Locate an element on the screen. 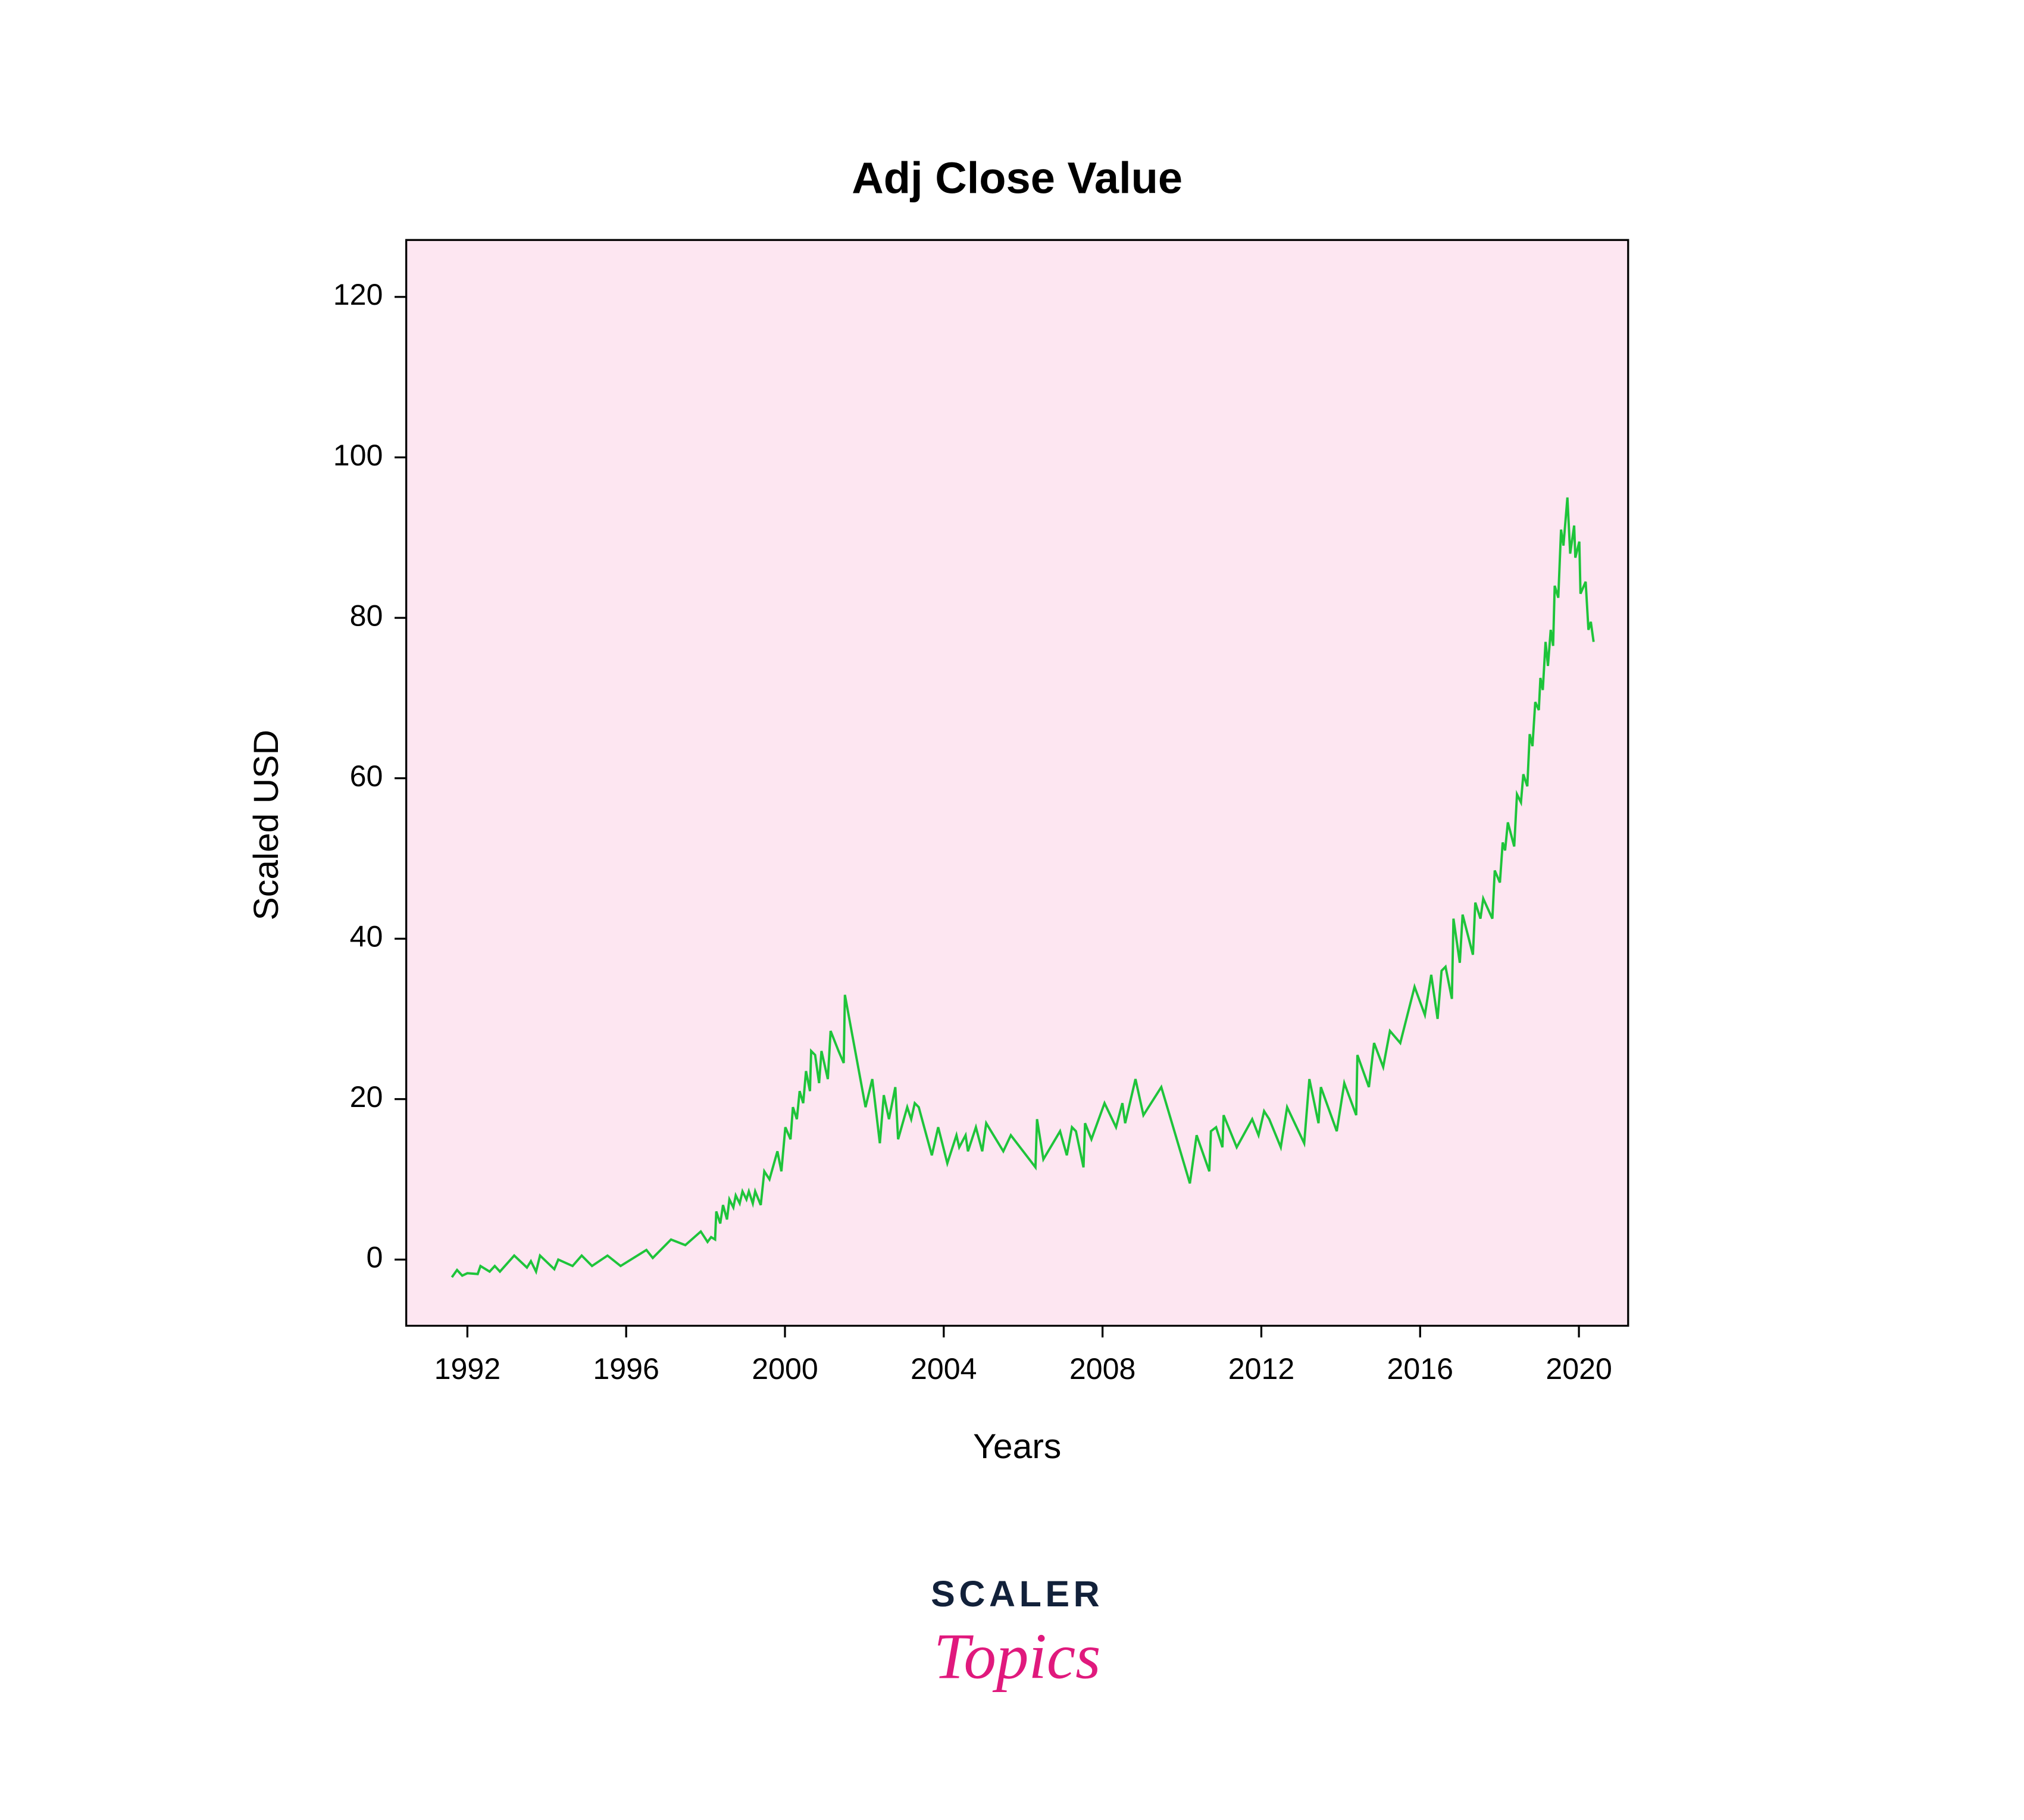 The width and height of the screenshot is (2024, 1820). y-tick-label: 120 is located at coordinates (358, 294).